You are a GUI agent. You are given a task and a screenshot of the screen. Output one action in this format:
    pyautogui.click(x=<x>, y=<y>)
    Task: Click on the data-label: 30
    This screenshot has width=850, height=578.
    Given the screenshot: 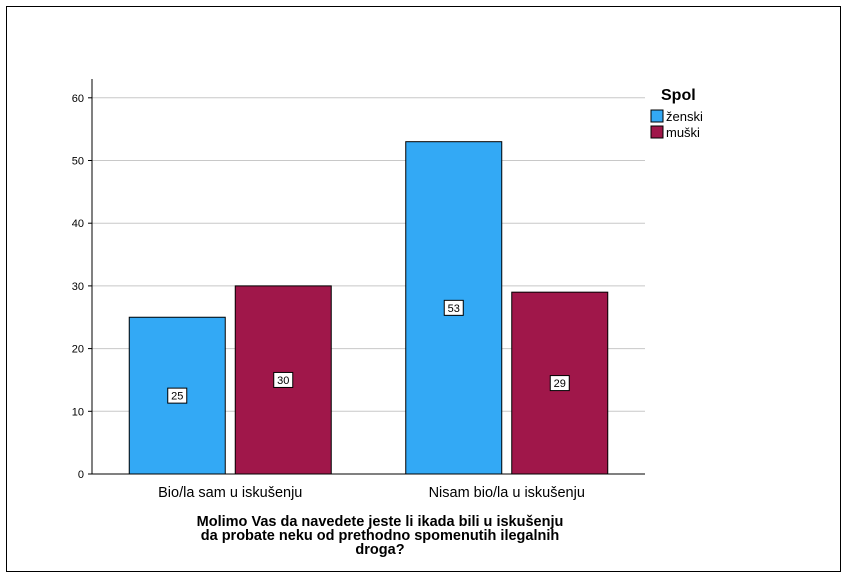 What is the action you would take?
    pyautogui.click(x=283, y=381)
    